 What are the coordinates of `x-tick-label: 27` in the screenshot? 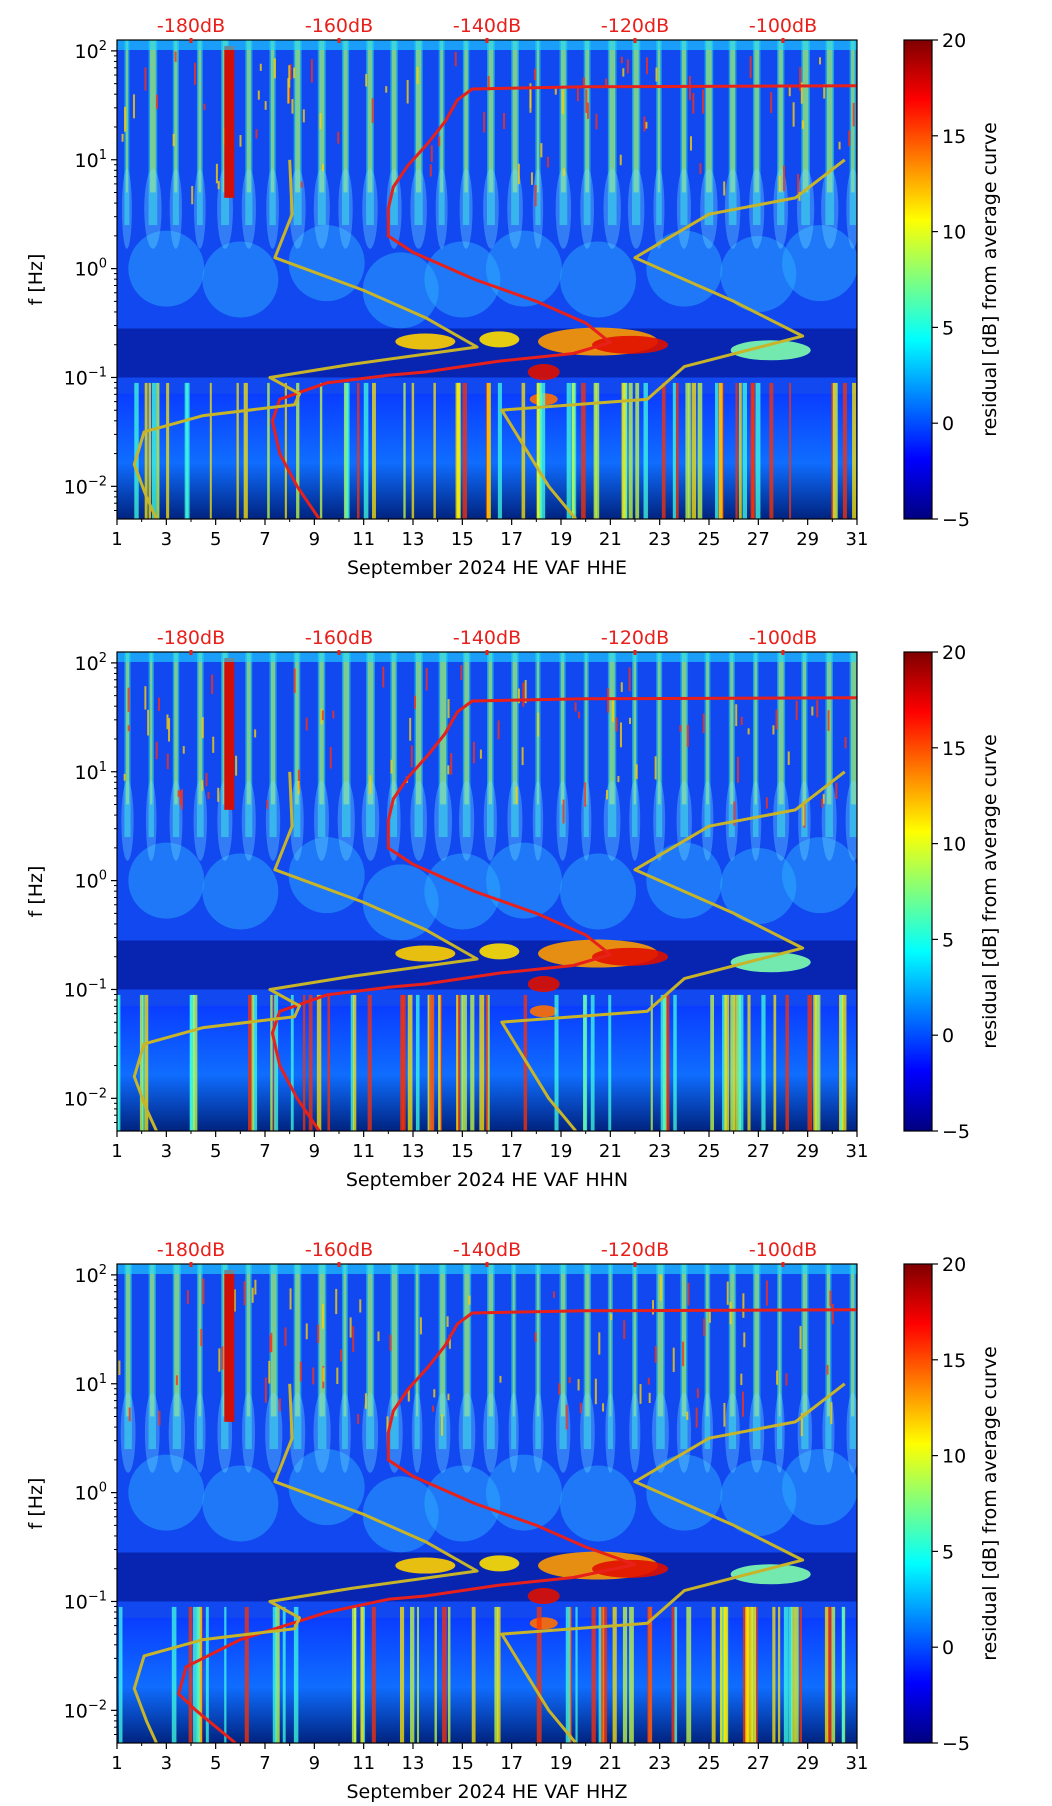 It's located at (758, 1151).